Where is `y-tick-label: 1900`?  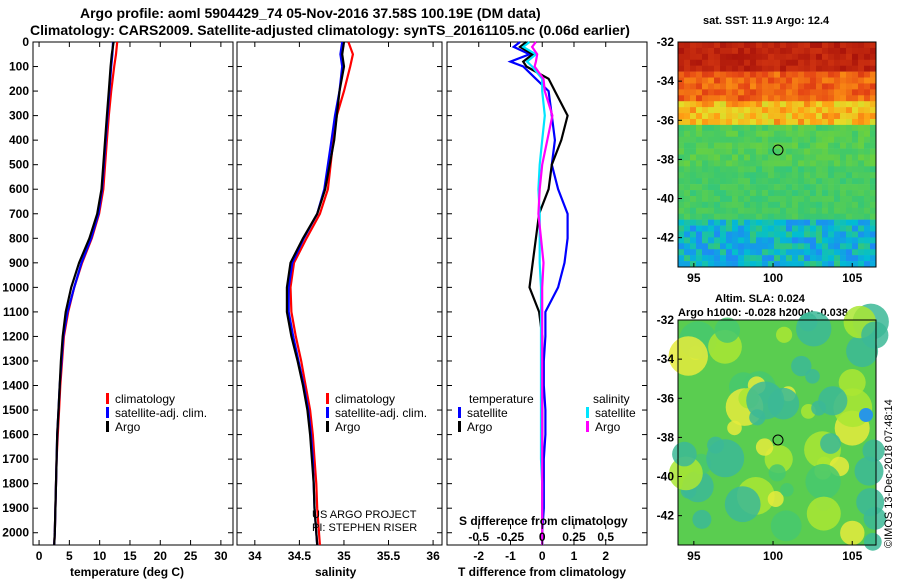 y-tick-label: 1900 is located at coordinates (15, 508).